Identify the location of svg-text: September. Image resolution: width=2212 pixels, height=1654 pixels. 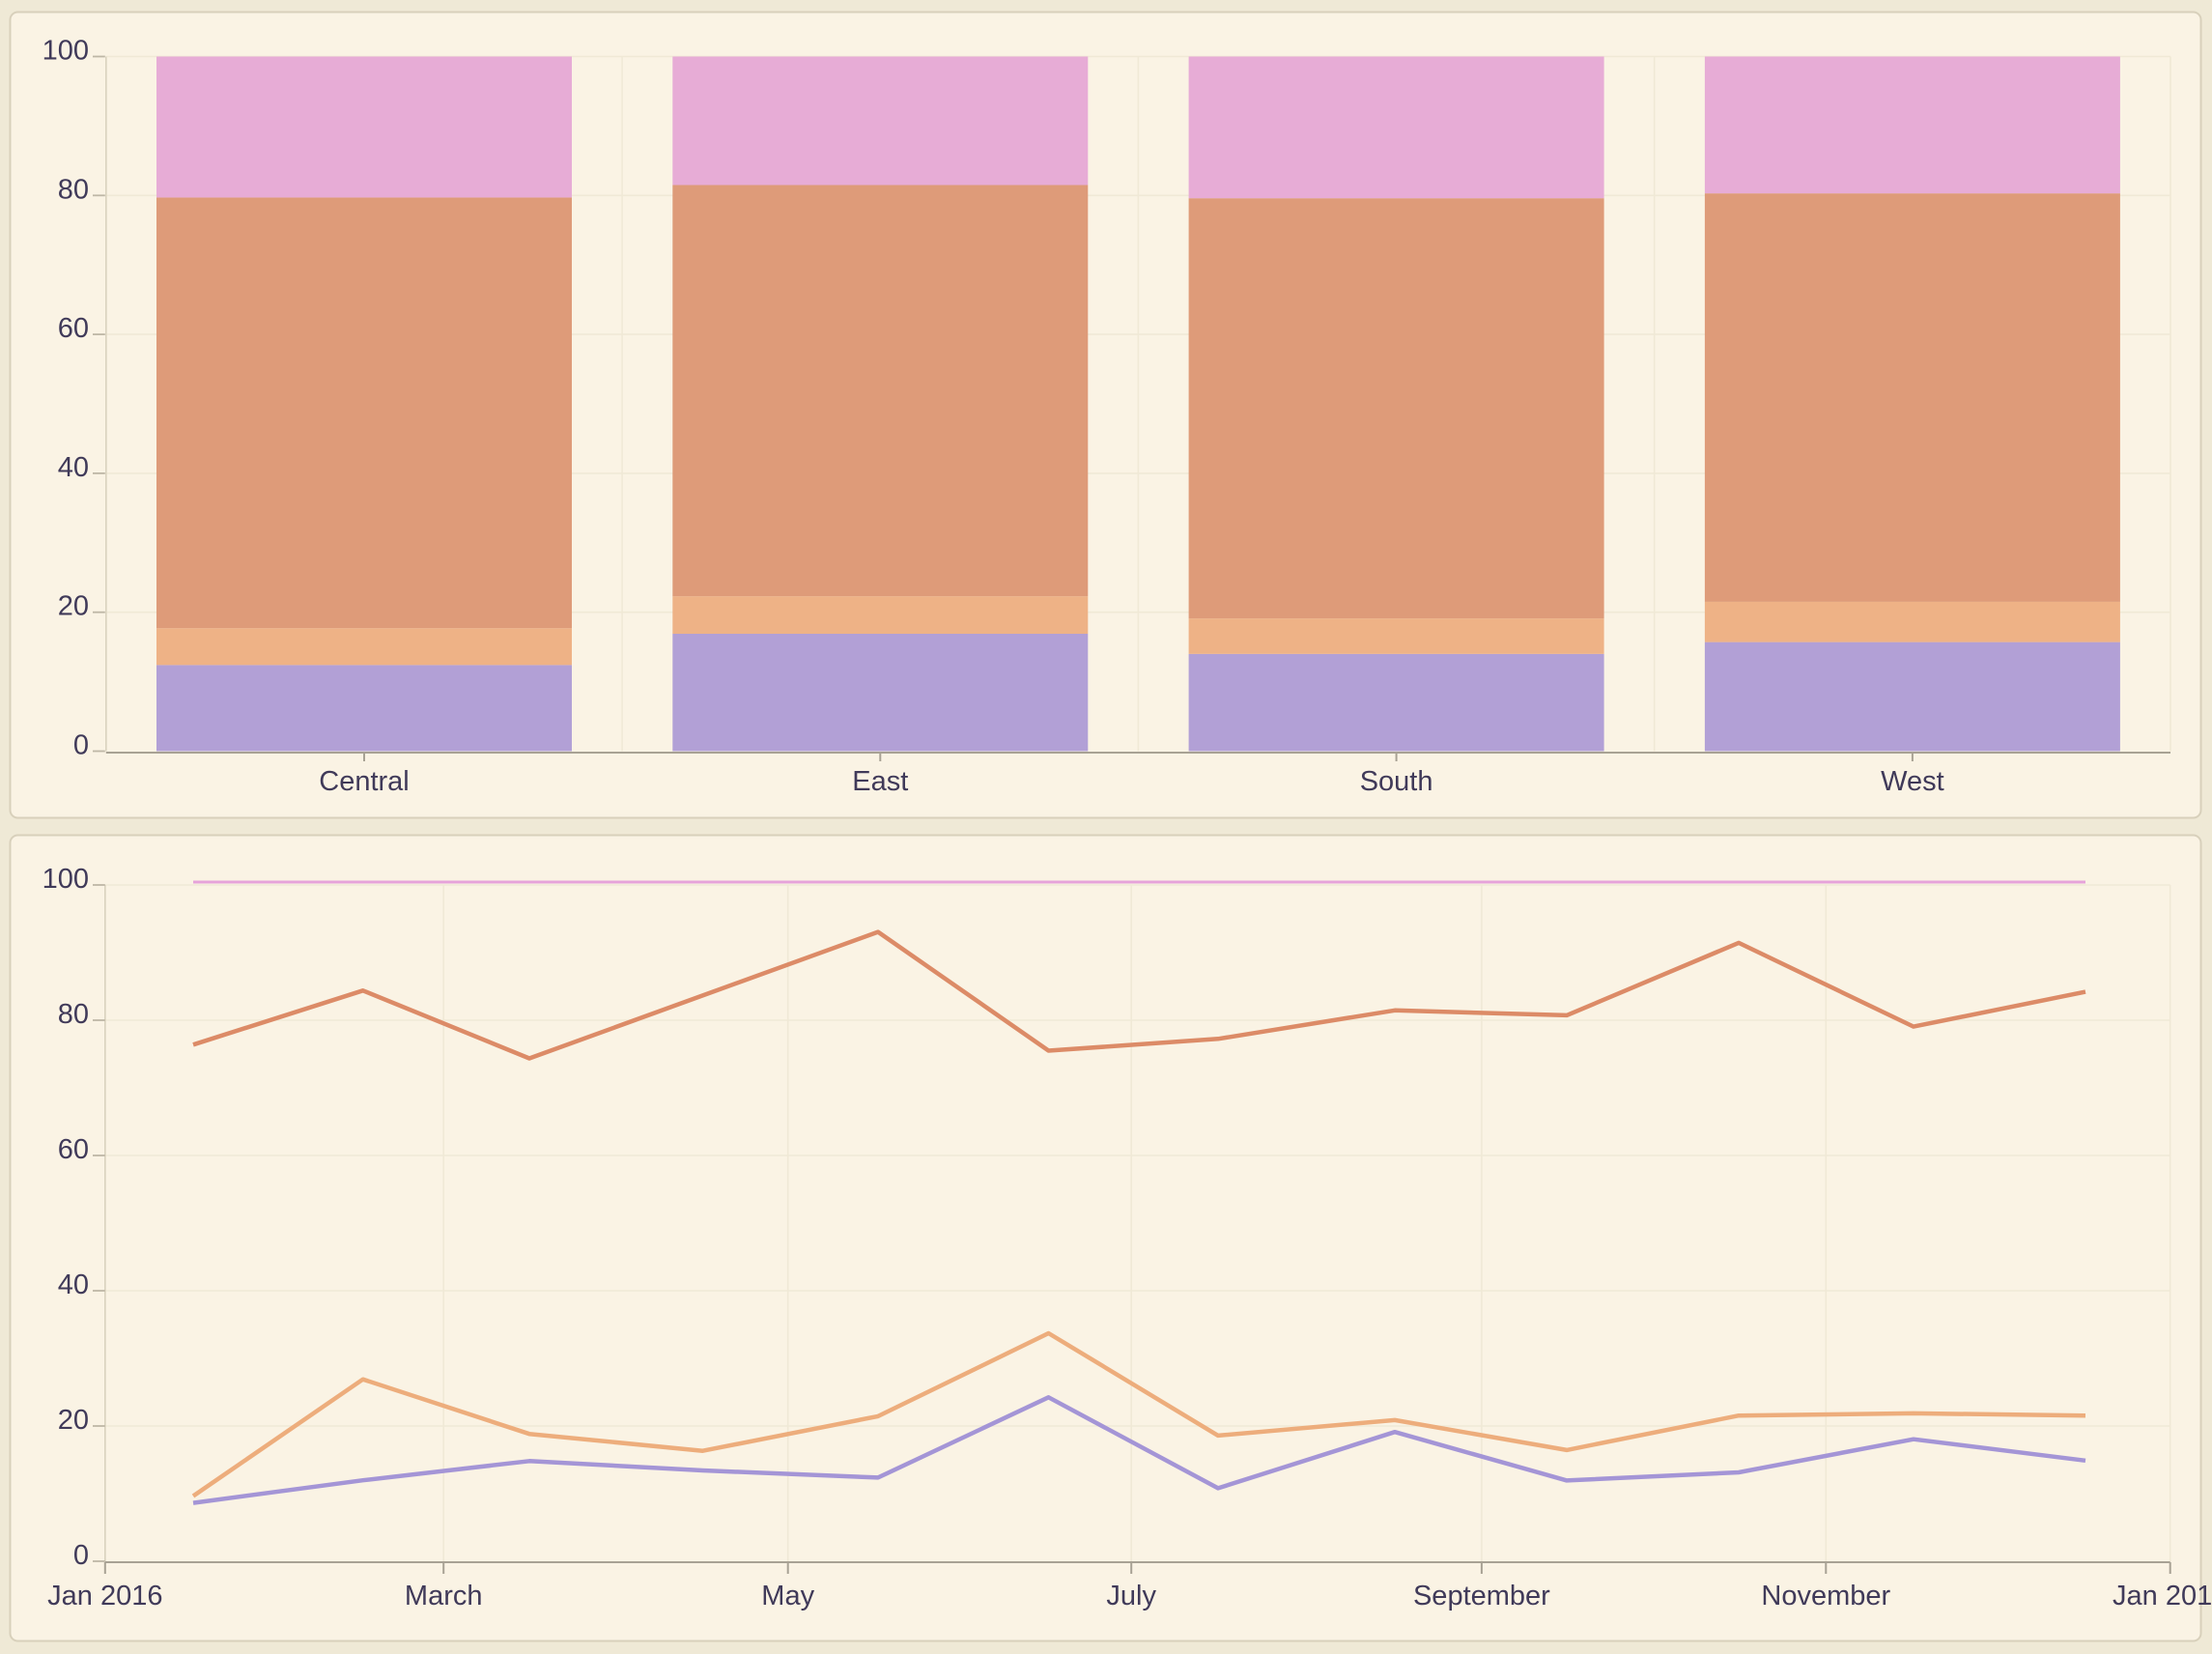
(1481, 1596).